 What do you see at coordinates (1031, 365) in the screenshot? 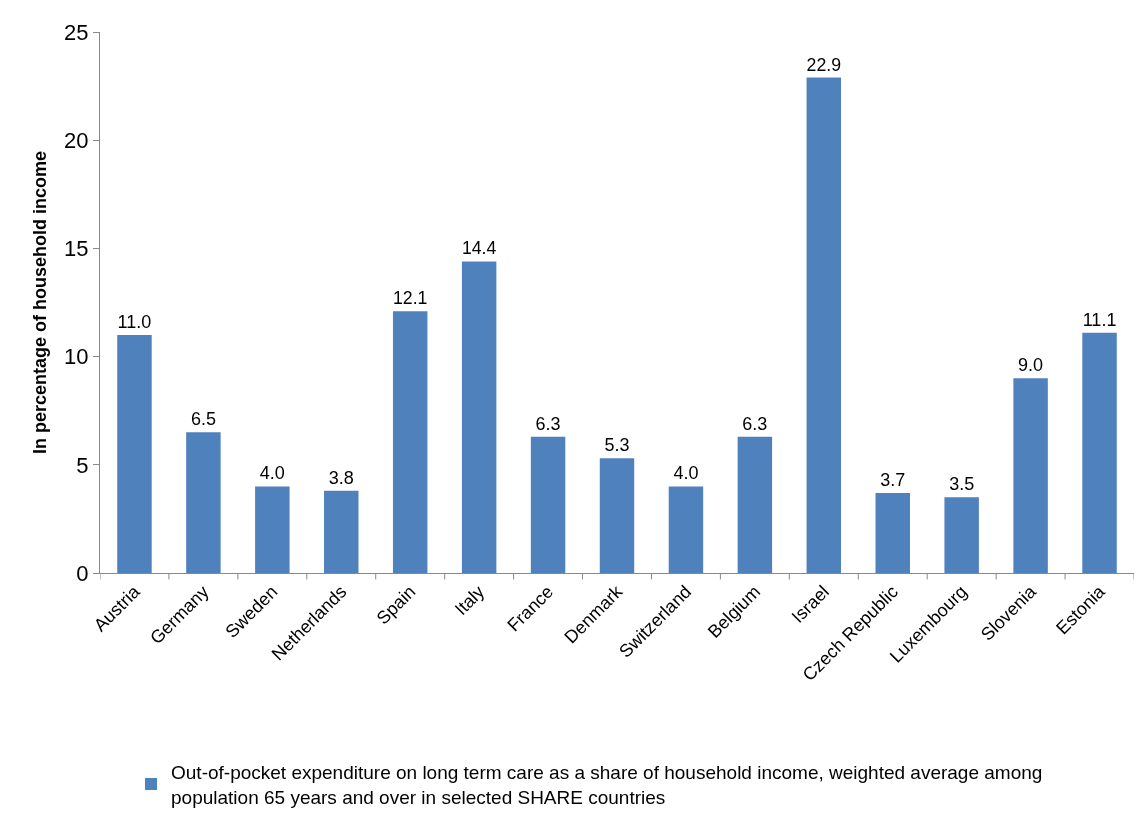
I see `data-label: 9.0` at bounding box center [1031, 365].